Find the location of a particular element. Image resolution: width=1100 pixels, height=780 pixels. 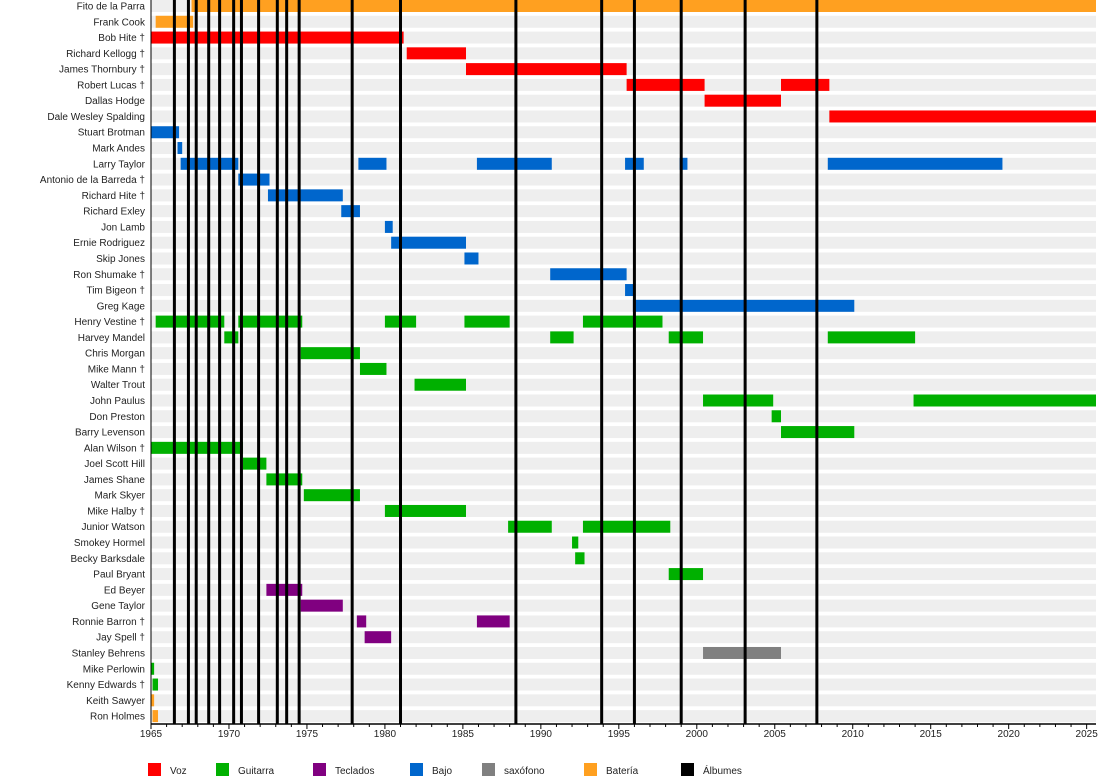

x-tick-label: 1965 is located at coordinates (151, 734).